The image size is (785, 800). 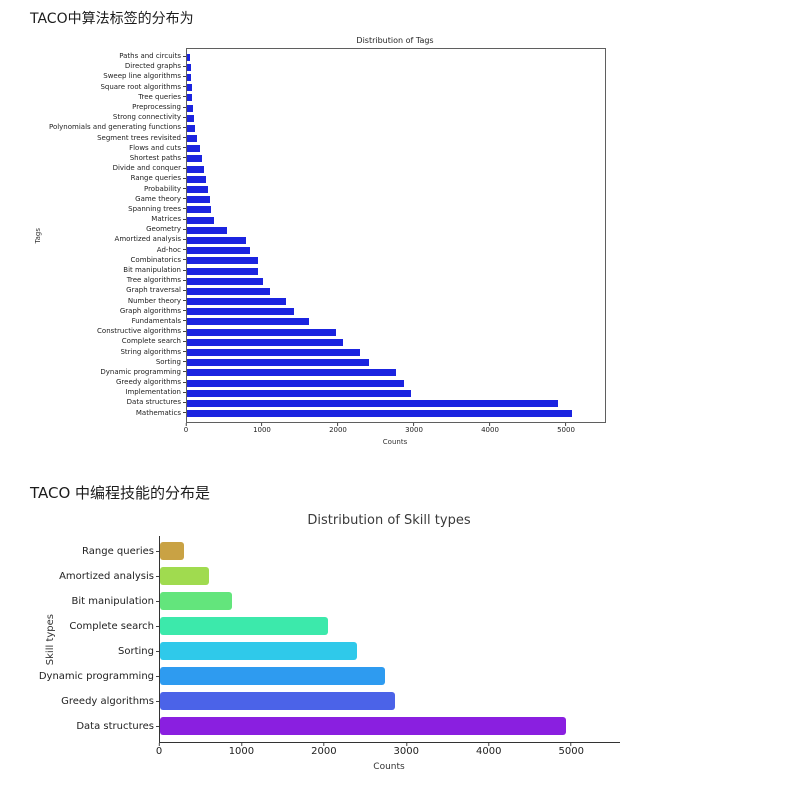 I want to click on x-tick-label: 5000, so click(x=566, y=428).